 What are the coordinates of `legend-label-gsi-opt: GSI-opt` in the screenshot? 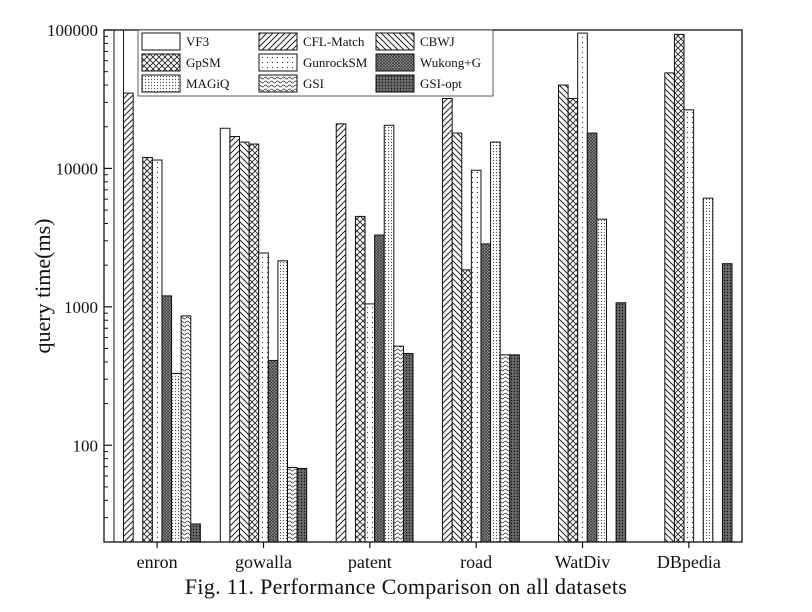 It's located at (441, 83).